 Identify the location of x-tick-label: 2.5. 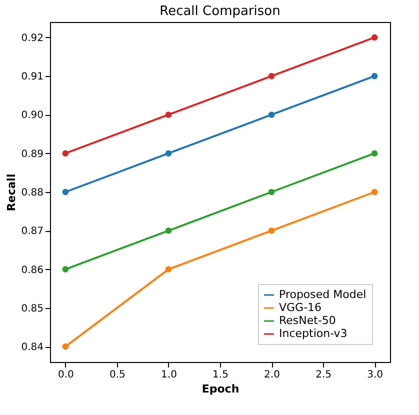
(324, 375).